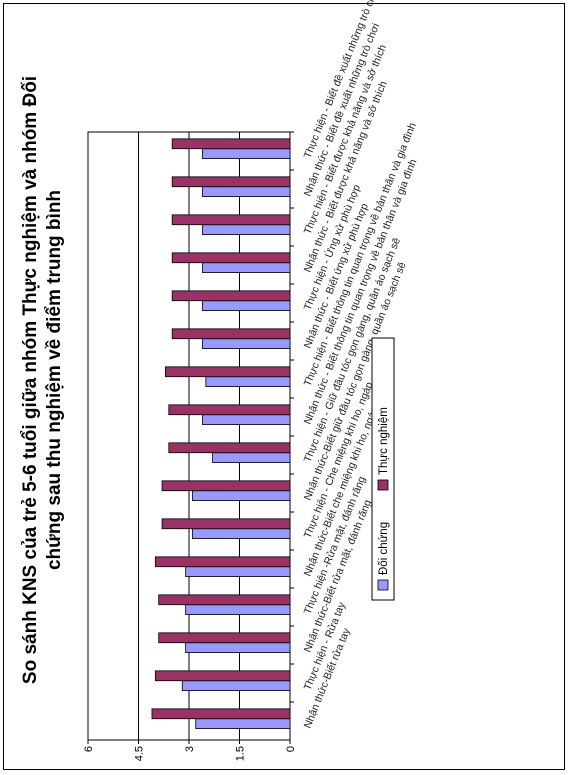  Describe the element at coordinates (54, 380) in the screenshot. I see `chart-title-line-2: chứng sau thu nghiệm về điểm trung bình` at that location.